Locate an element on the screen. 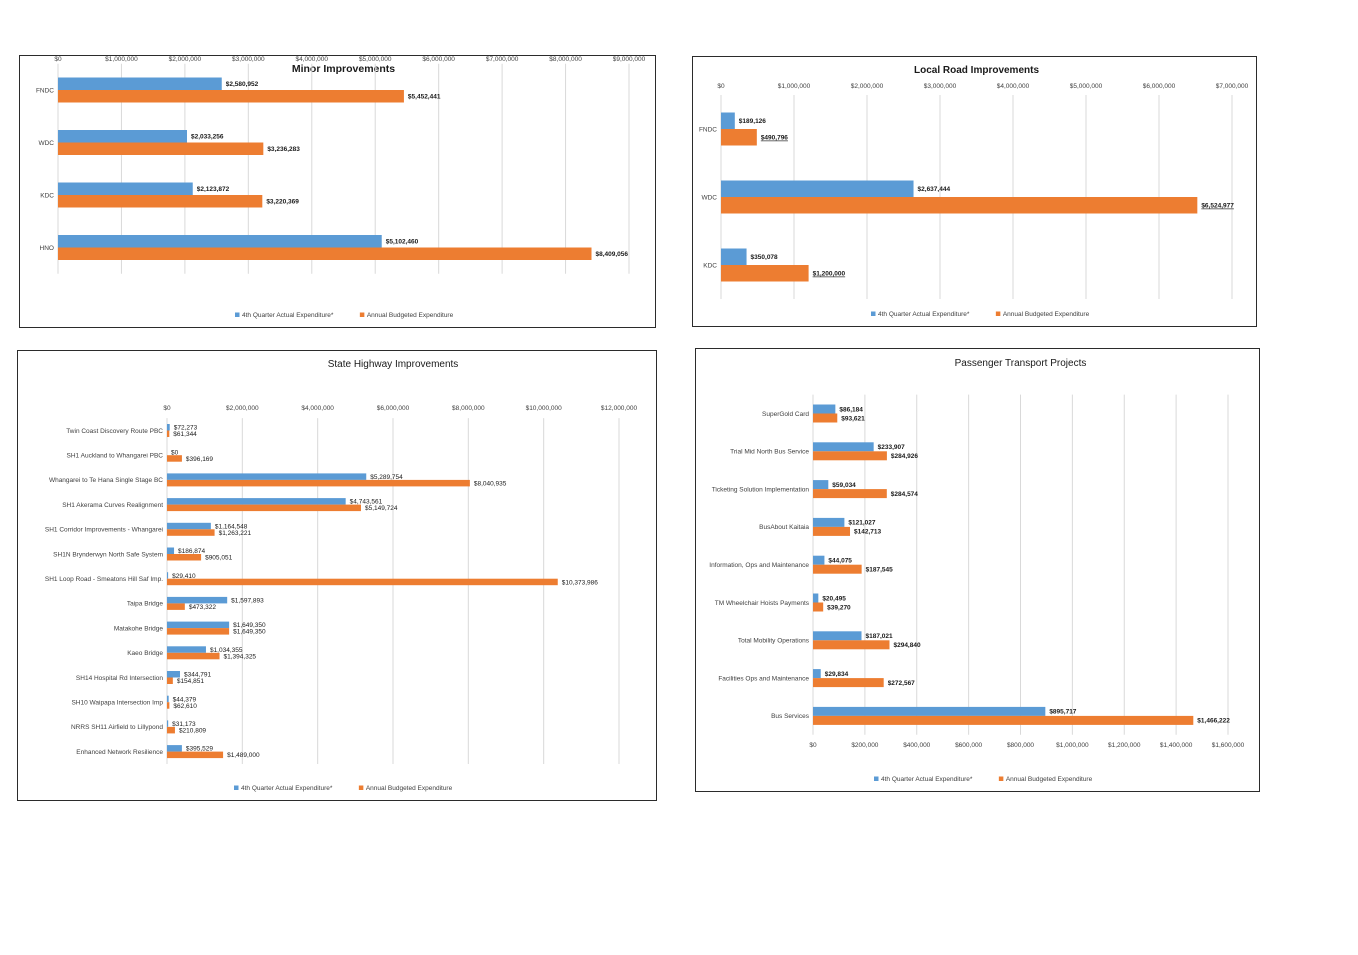  budget-bar-tm-wheelchair-hoists-payments is located at coordinates (818, 607).